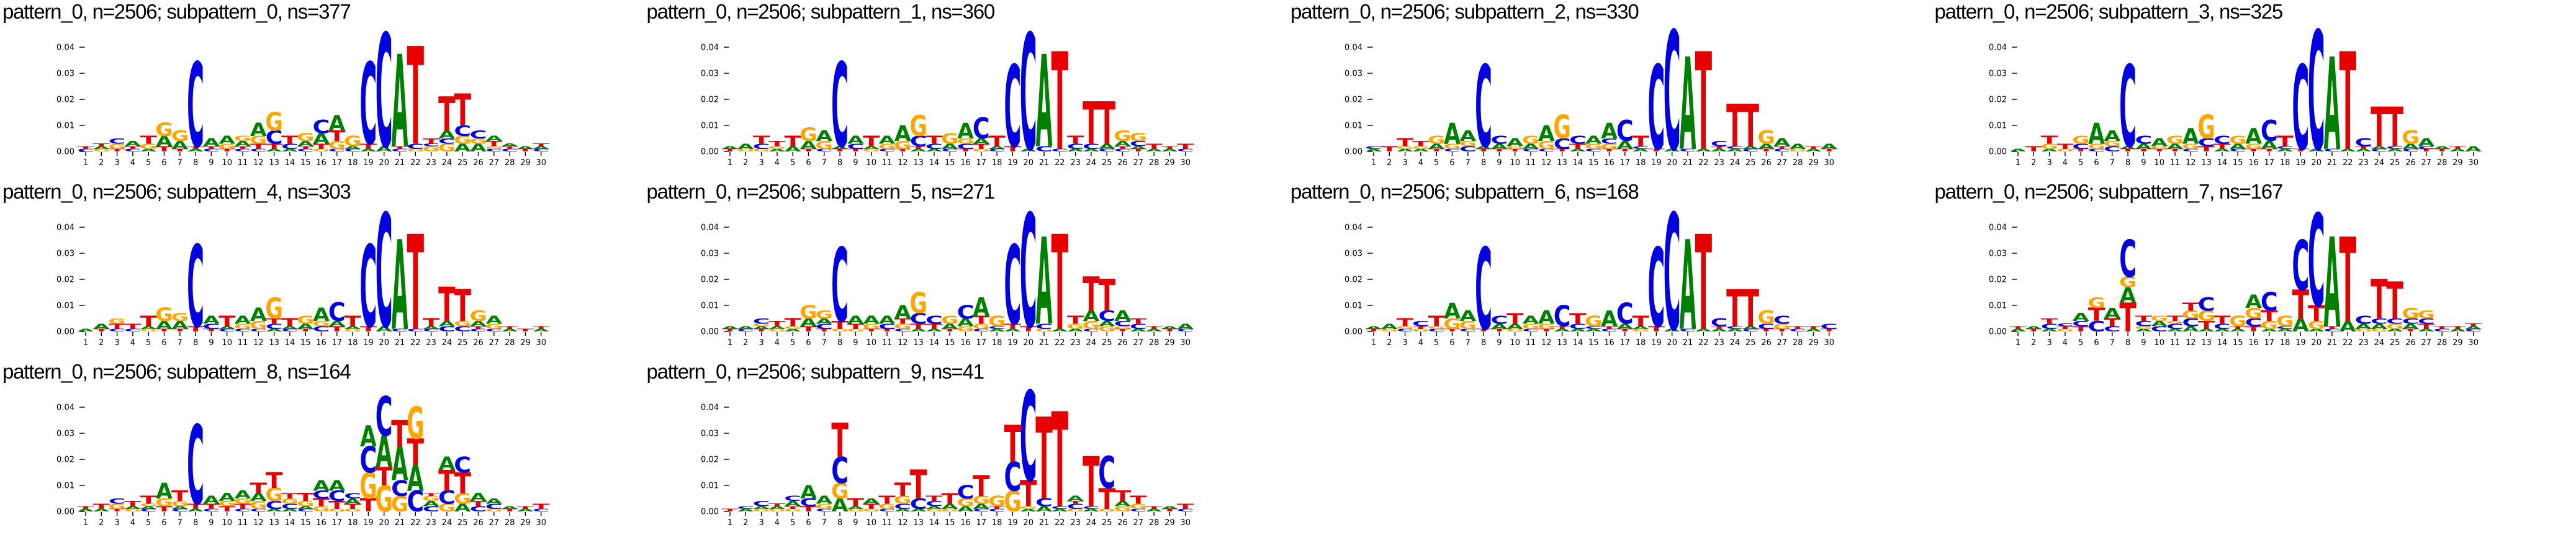 This screenshot has height=540, width=2576. What do you see at coordinates (1353, 127) in the screenshot?
I see `y-tick-label: 0.01` at bounding box center [1353, 127].